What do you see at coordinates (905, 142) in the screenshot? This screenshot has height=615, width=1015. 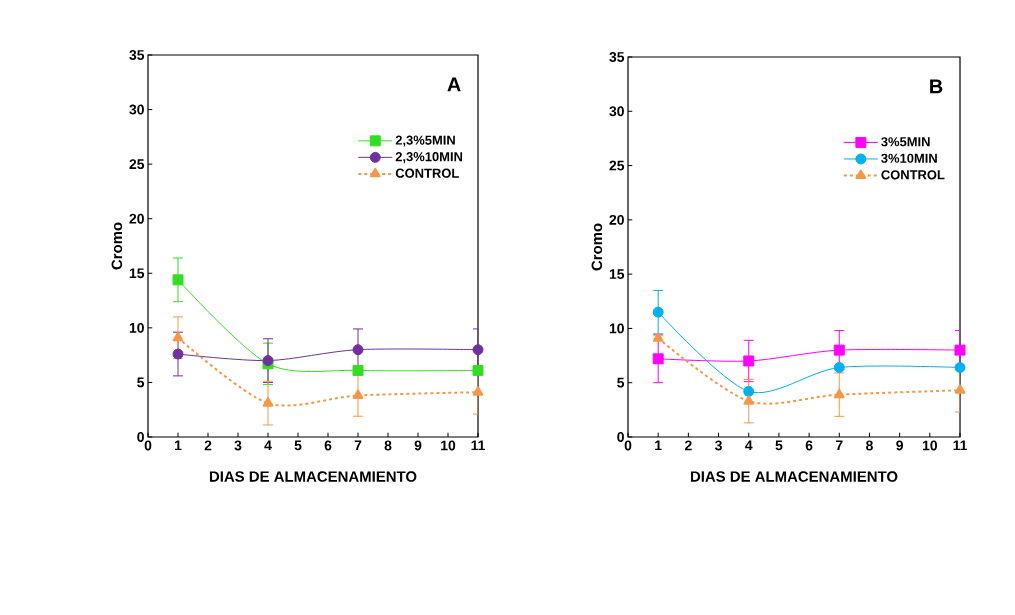 I see `legend-label: 3%5MIN` at bounding box center [905, 142].